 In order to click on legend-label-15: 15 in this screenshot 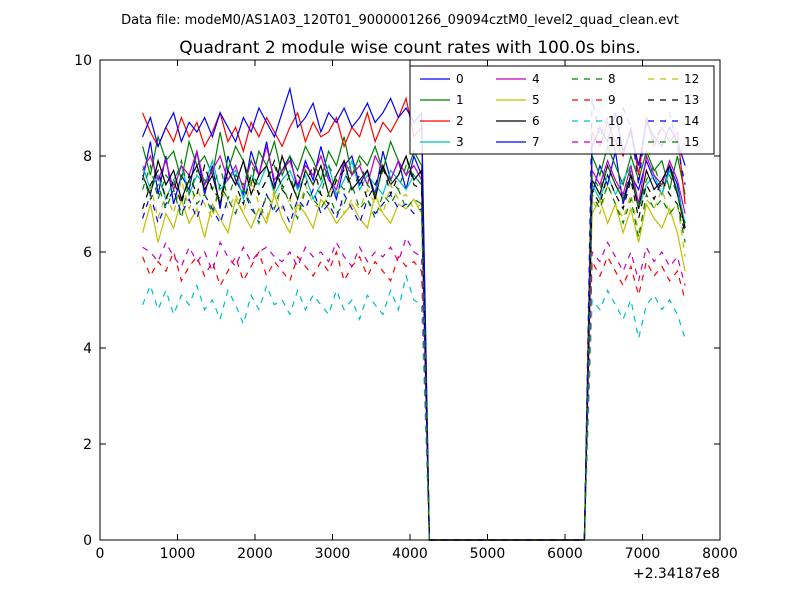, I will do `click(691, 142)`.